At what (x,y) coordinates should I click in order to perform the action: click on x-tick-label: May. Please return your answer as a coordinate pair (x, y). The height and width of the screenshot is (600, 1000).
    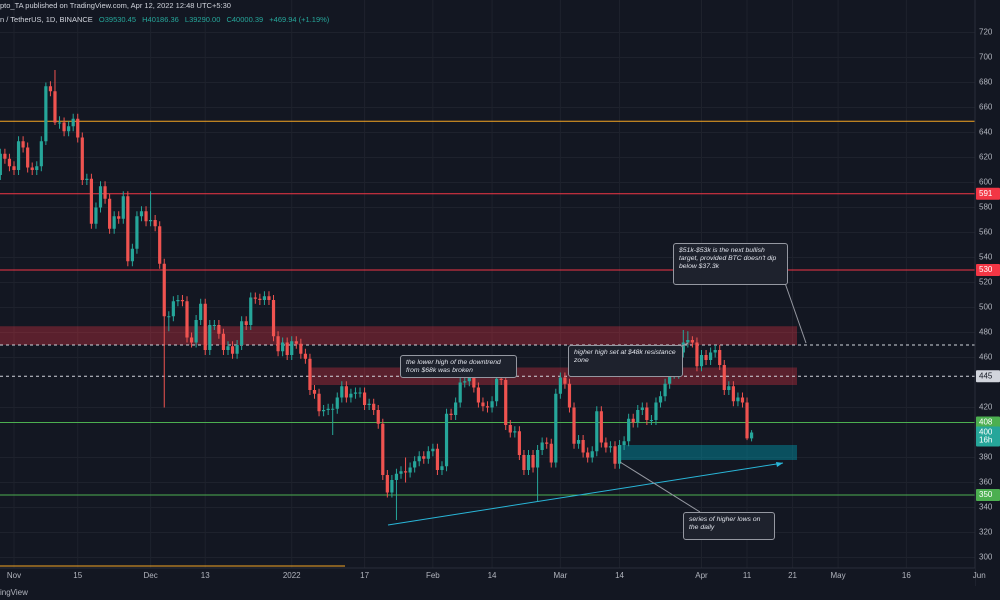
    Looking at the image, I should click on (838, 575).